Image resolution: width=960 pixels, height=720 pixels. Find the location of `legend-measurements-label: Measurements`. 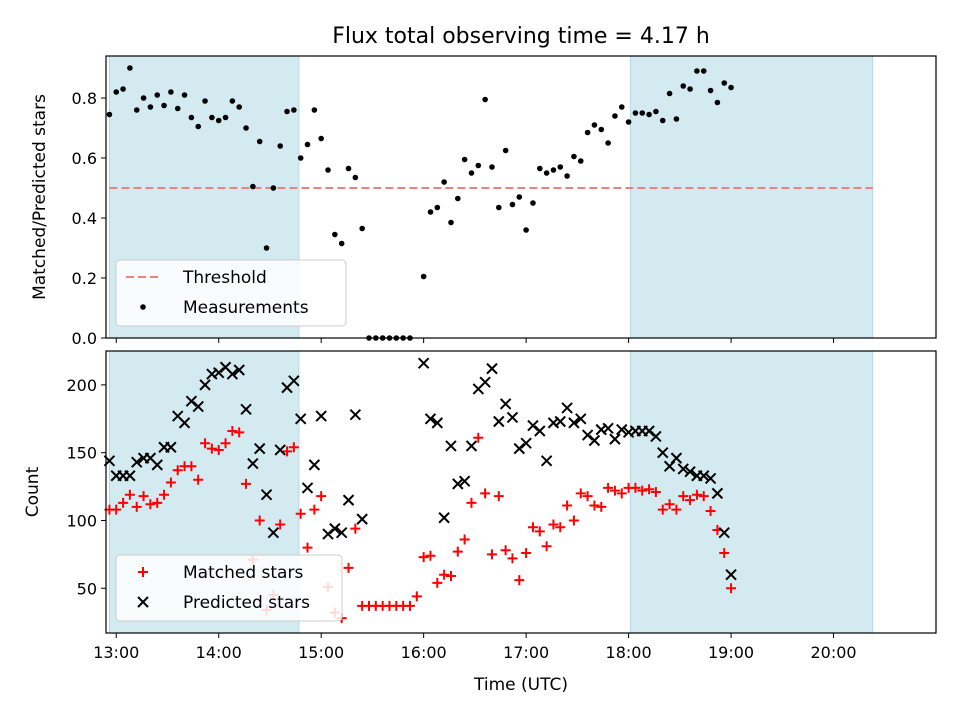

legend-measurements-label: Measurements is located at coordinates (246, 308).